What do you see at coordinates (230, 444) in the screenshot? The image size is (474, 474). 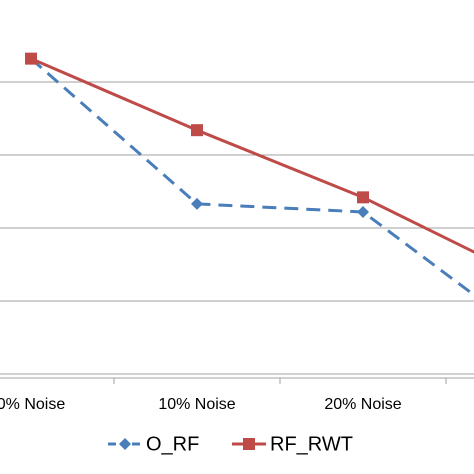 I see `legend: O_RF RF_RWT` at bounding box center [230, 444].